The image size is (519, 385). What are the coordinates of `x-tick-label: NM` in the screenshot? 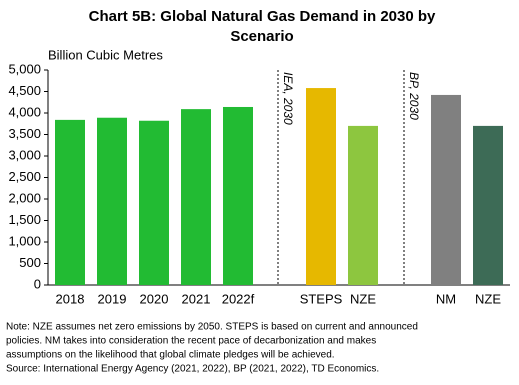 It's located at (446, 298).